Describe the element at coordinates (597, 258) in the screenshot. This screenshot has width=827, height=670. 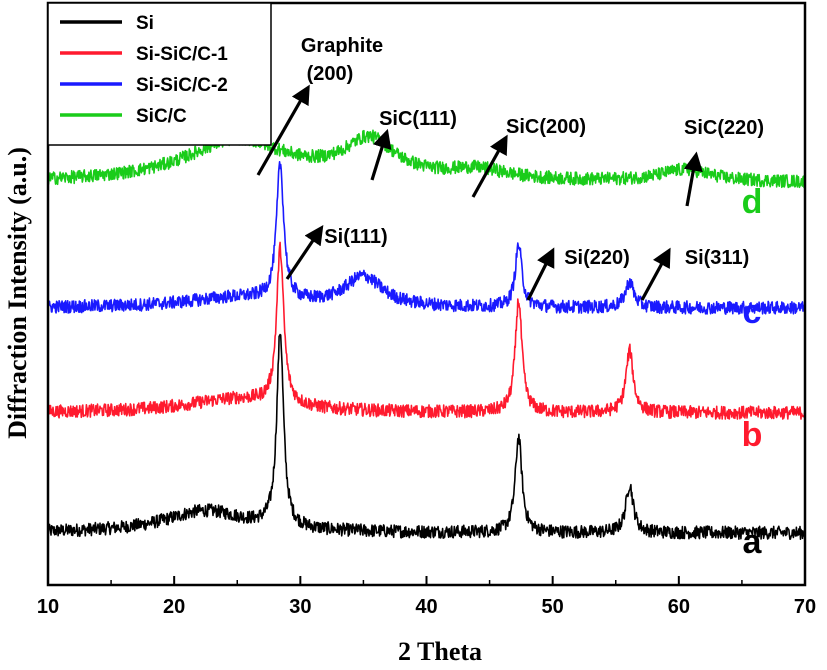
I see `annotation-label: Si(220)` at that location.